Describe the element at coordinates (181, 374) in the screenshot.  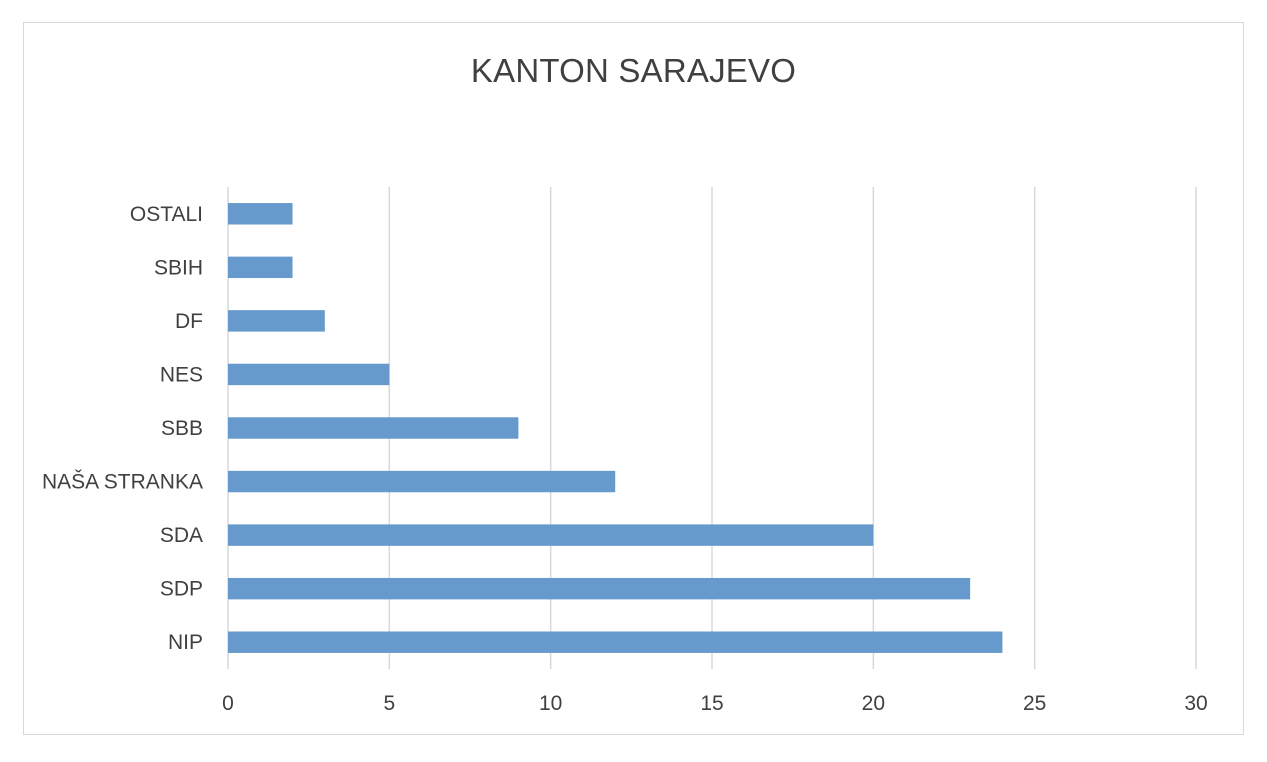
I see `category-label: NES` at that location.